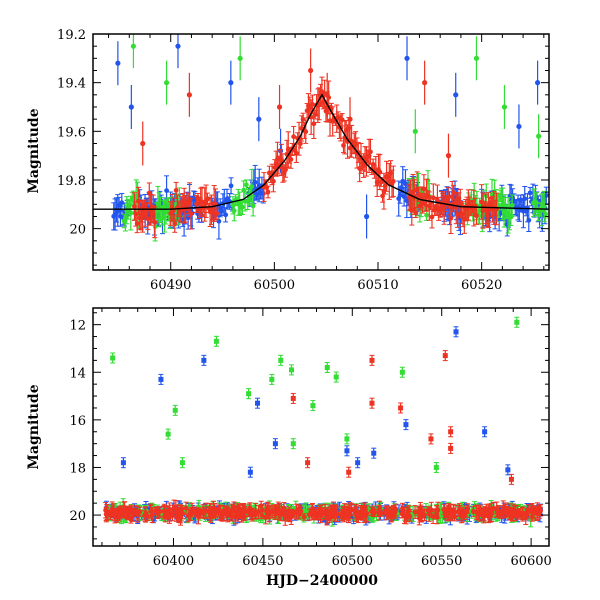  Describe the element at coordinates (530, 561) in the screenshot. I see `x-tick-label: 60600` at that location.